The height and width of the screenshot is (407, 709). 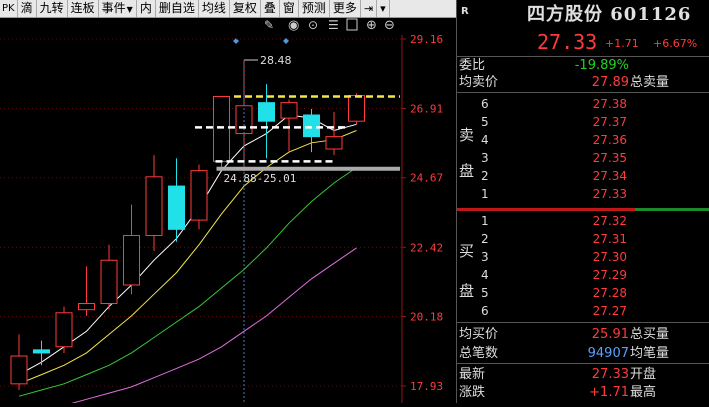 What do you see at coordinates (610, 334) in the screenshot?
I see `avg-buy-value: 25.91` at bounding box center [610, 334].